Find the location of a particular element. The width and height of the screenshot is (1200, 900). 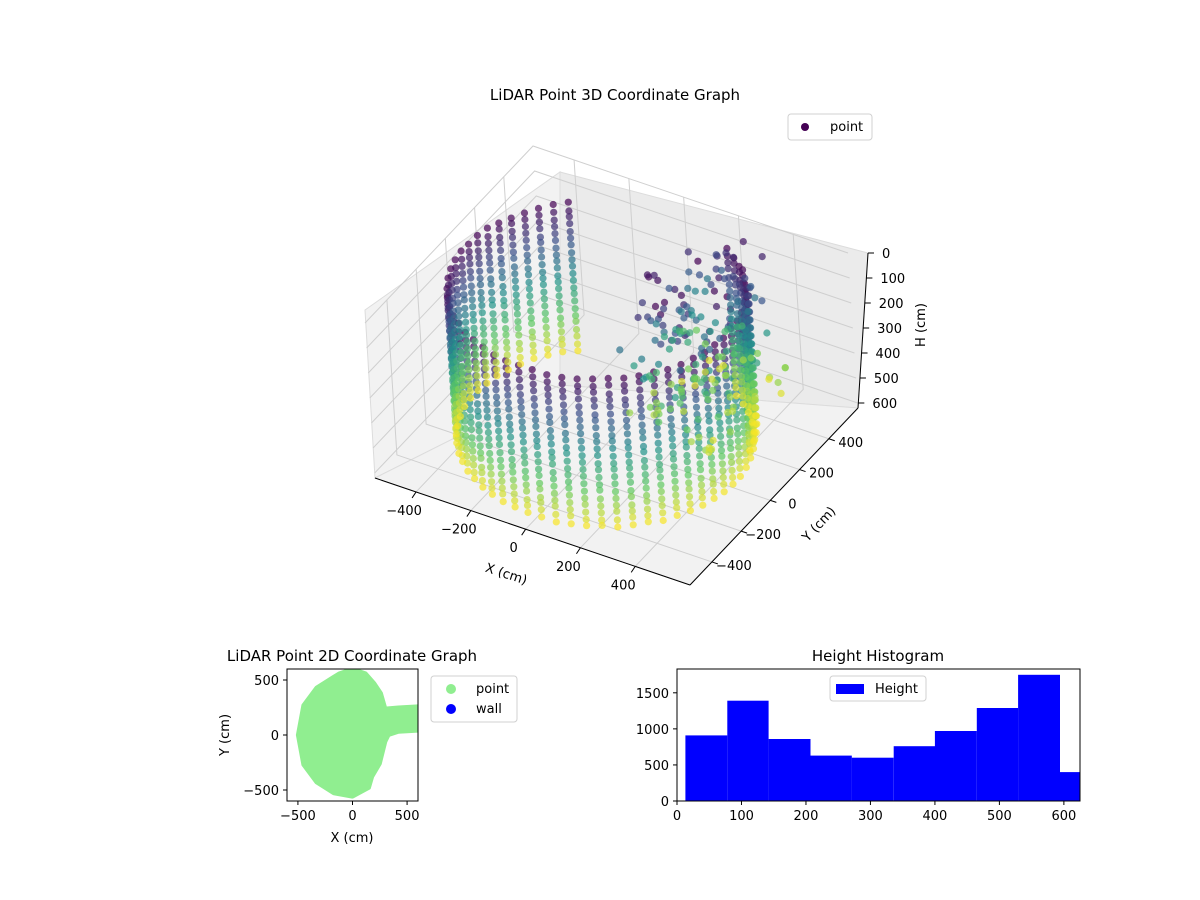

x-tick-3d is located at coordinates (524, 532).